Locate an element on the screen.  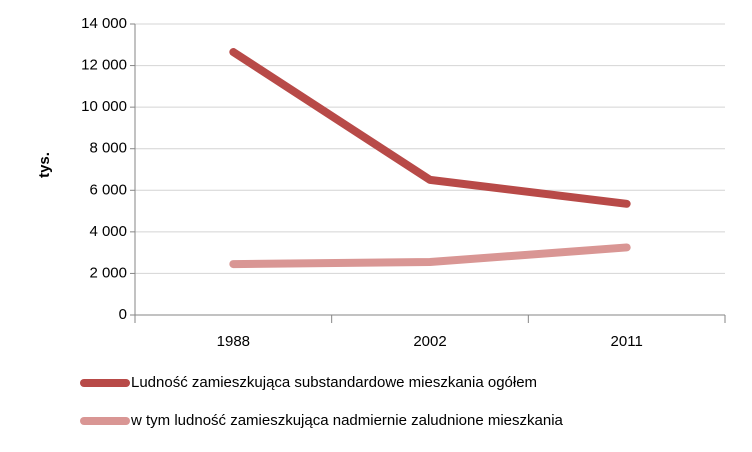
y-tick-label: 8 000 is located at coordinates (108, 148).